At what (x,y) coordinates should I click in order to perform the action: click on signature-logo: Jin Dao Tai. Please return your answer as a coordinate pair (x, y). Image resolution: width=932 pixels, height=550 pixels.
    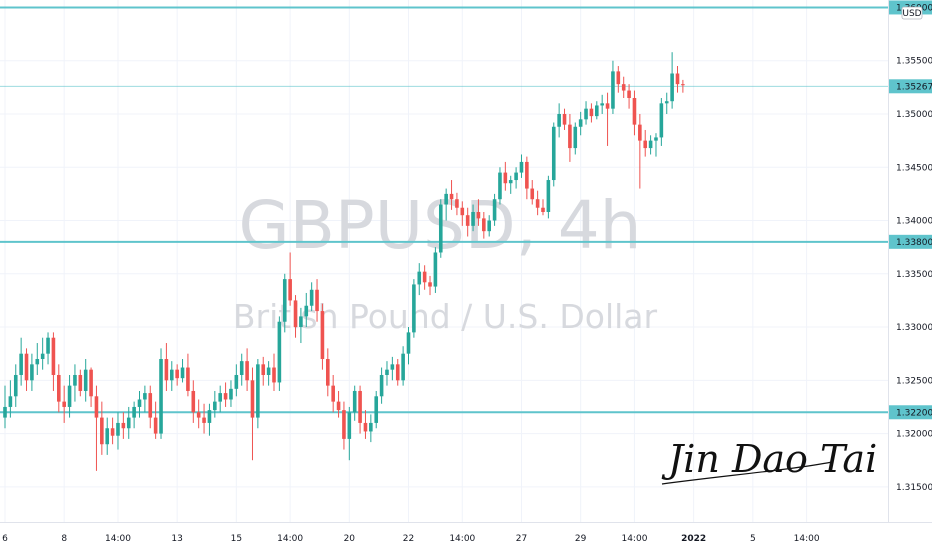
    Looking at the image, I should click on (769, 461).